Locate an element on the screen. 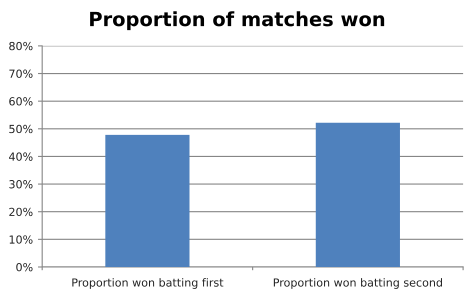 The height and width of the screenshot is (296, 474). y-tick-label: 70% is located at coordinates (21, 73).